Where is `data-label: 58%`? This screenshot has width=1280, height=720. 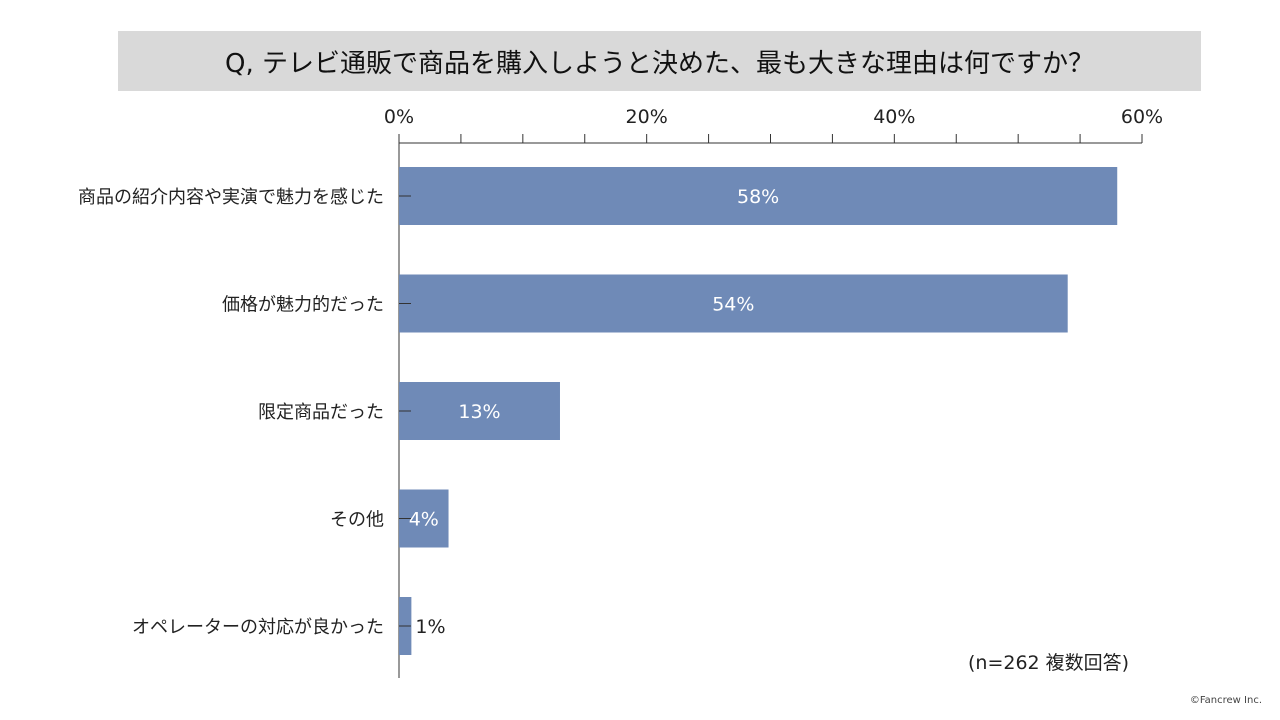
data-label: 58% is located at coordinates (758, 197).